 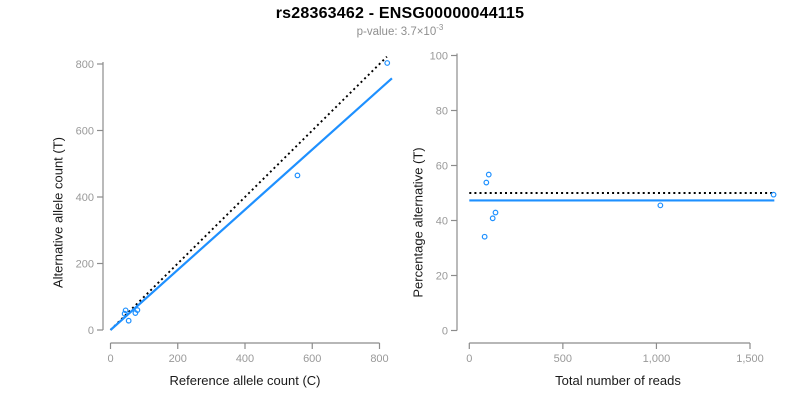 What do you see at coordinates (91, 331) in the screenshot?
I see `left-y-tick-label: 0` at bounding box center [91, 331].